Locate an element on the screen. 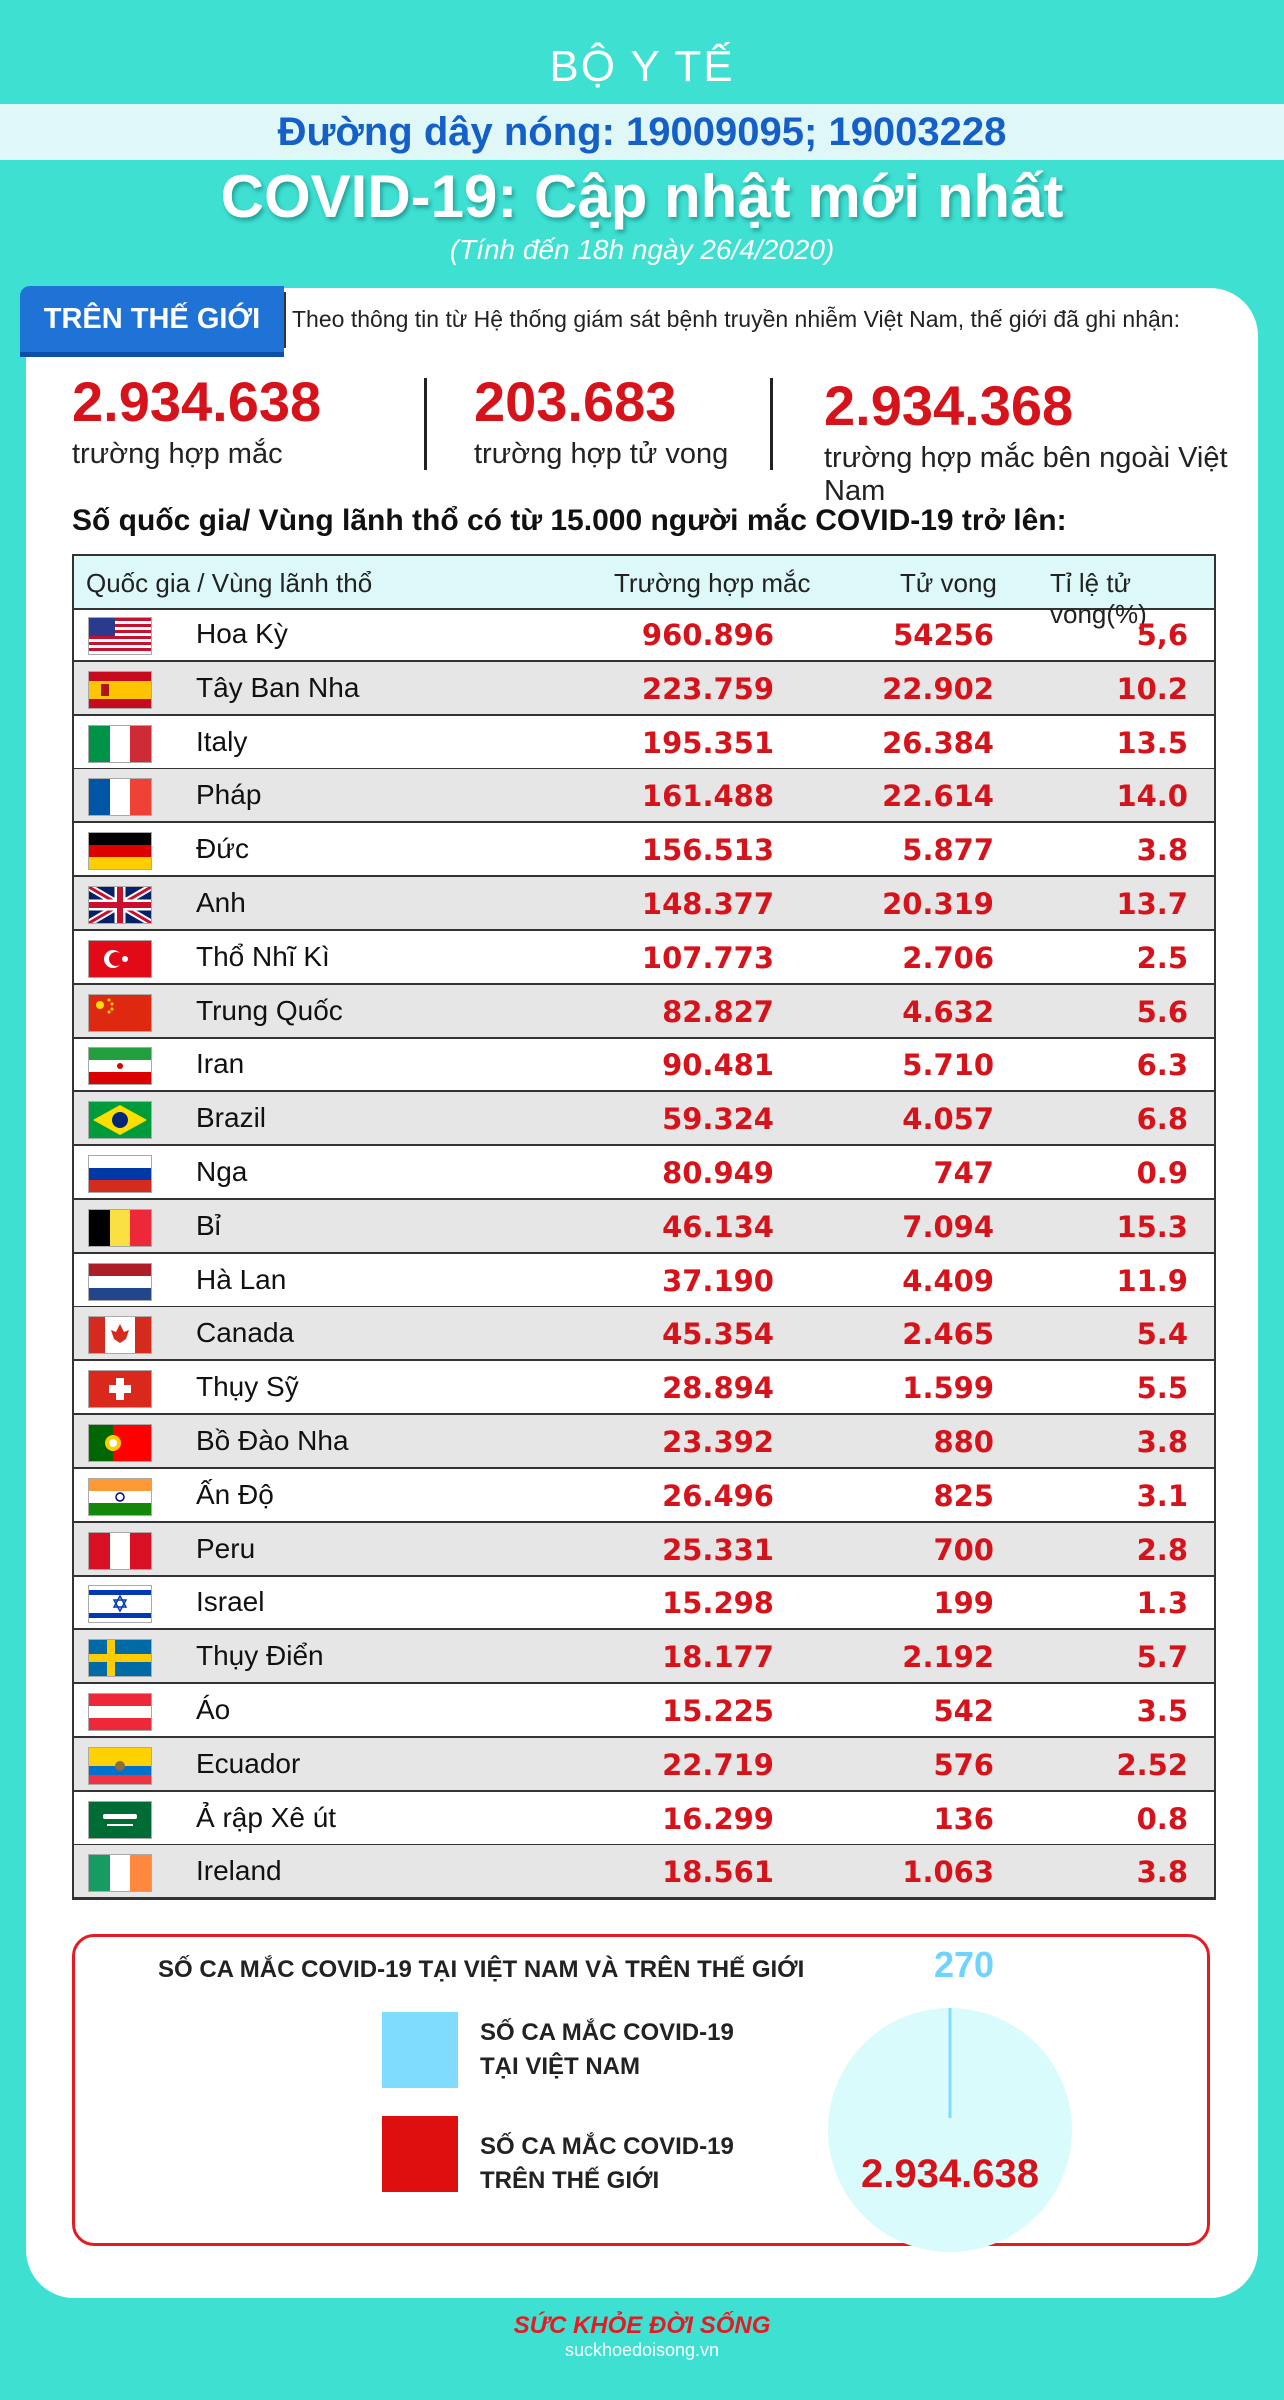 Image resolution: width=1284 pixels, height=2400 pixels. death-rate-cell: 3.1 is located at coordinates (1162, 1495).